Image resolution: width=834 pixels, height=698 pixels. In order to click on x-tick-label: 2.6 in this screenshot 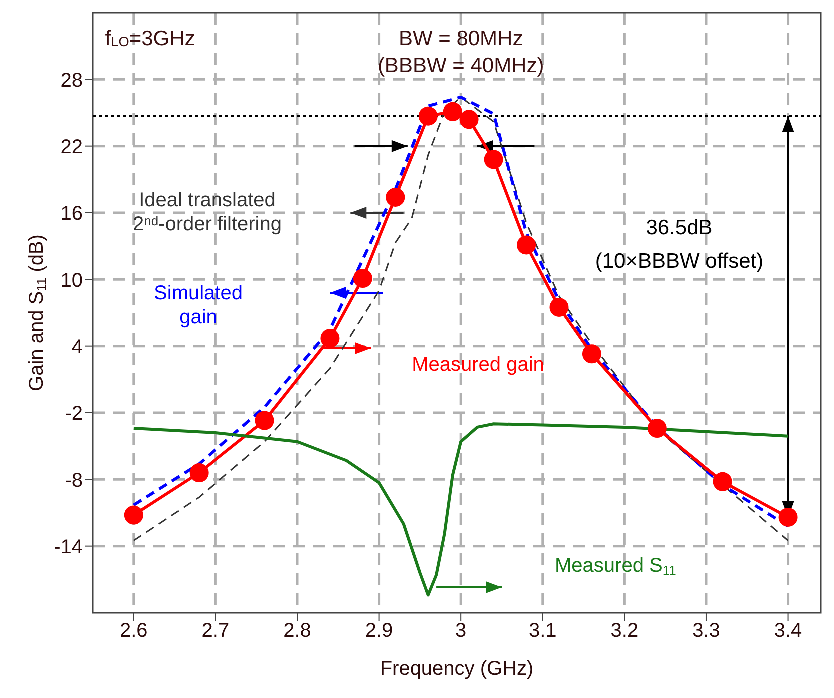, I will do `click(134, 631)`.